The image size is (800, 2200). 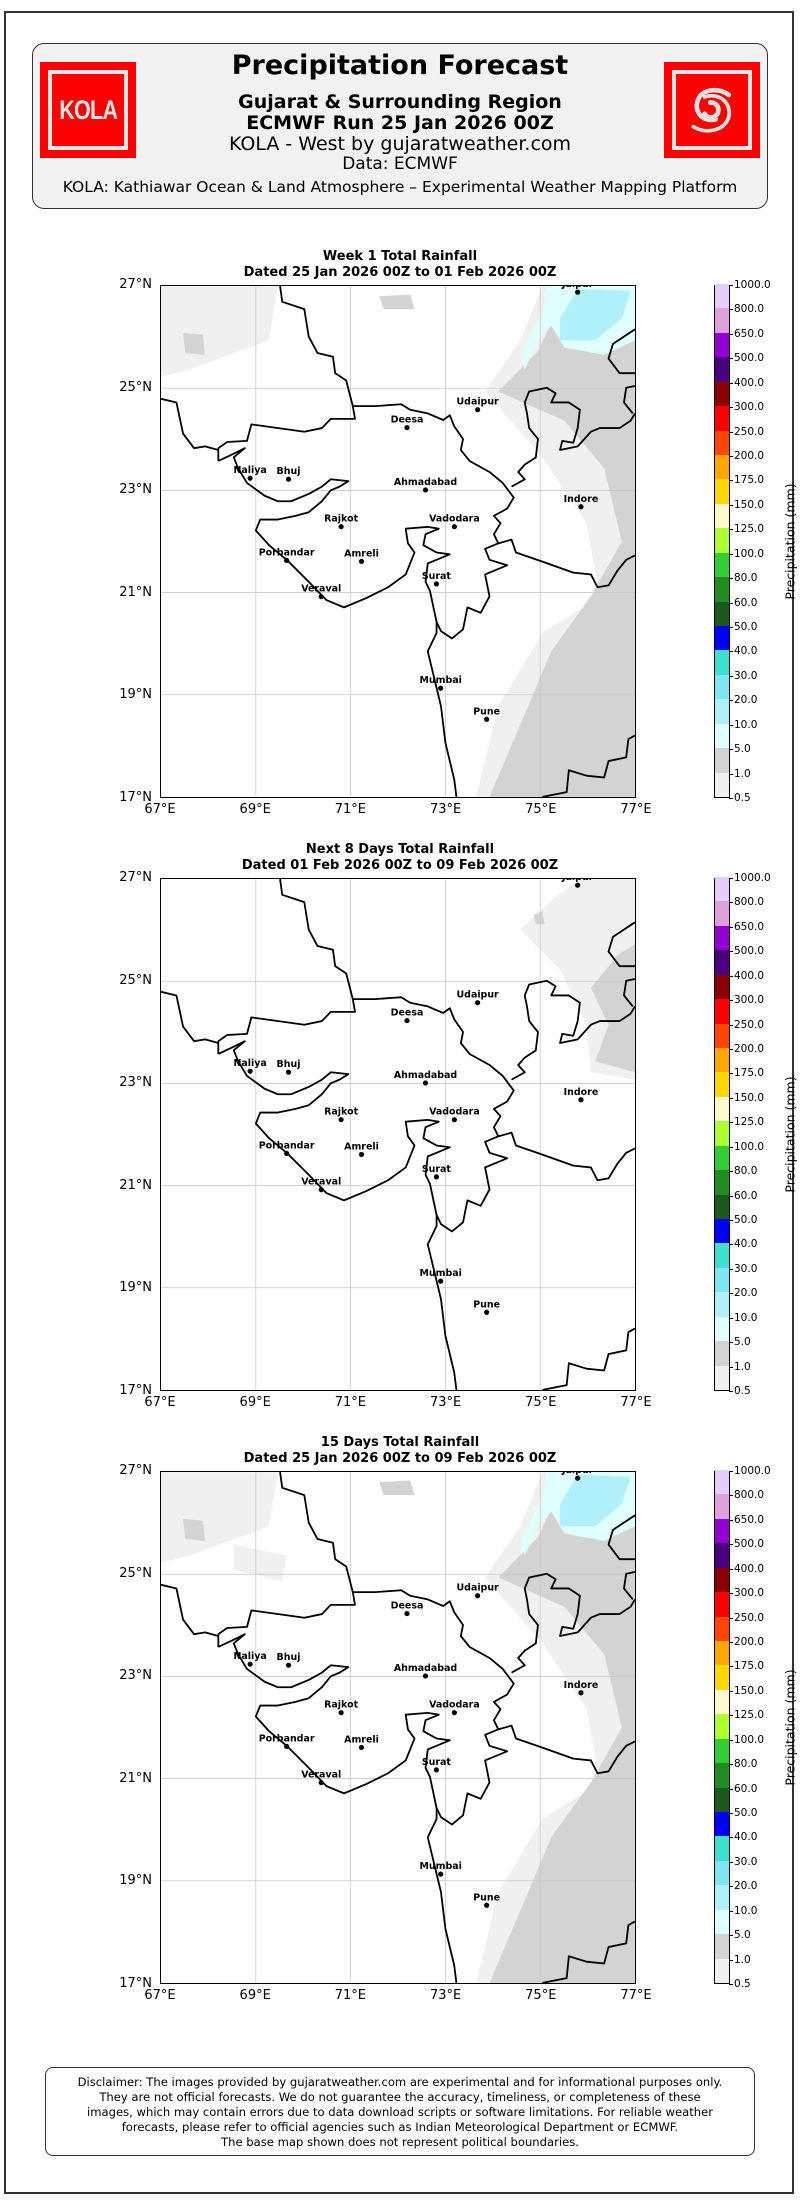 What do you see at coordinates (746, 1739) in the screenshot?
I see `colorbar-tick-label: 100.0` at bounding box center [746, 1739].